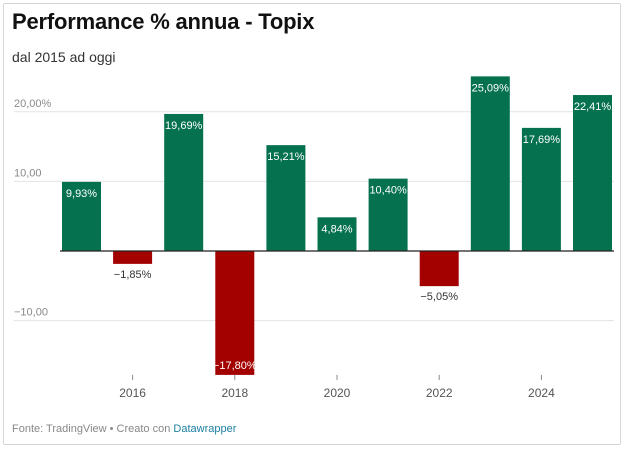 Image resolution: width=626 pixels, height=450 pixels. What do you see at coordinates (388, 214) in the screenshot?
I see `bar-2021` at bounding box center [388, 214].